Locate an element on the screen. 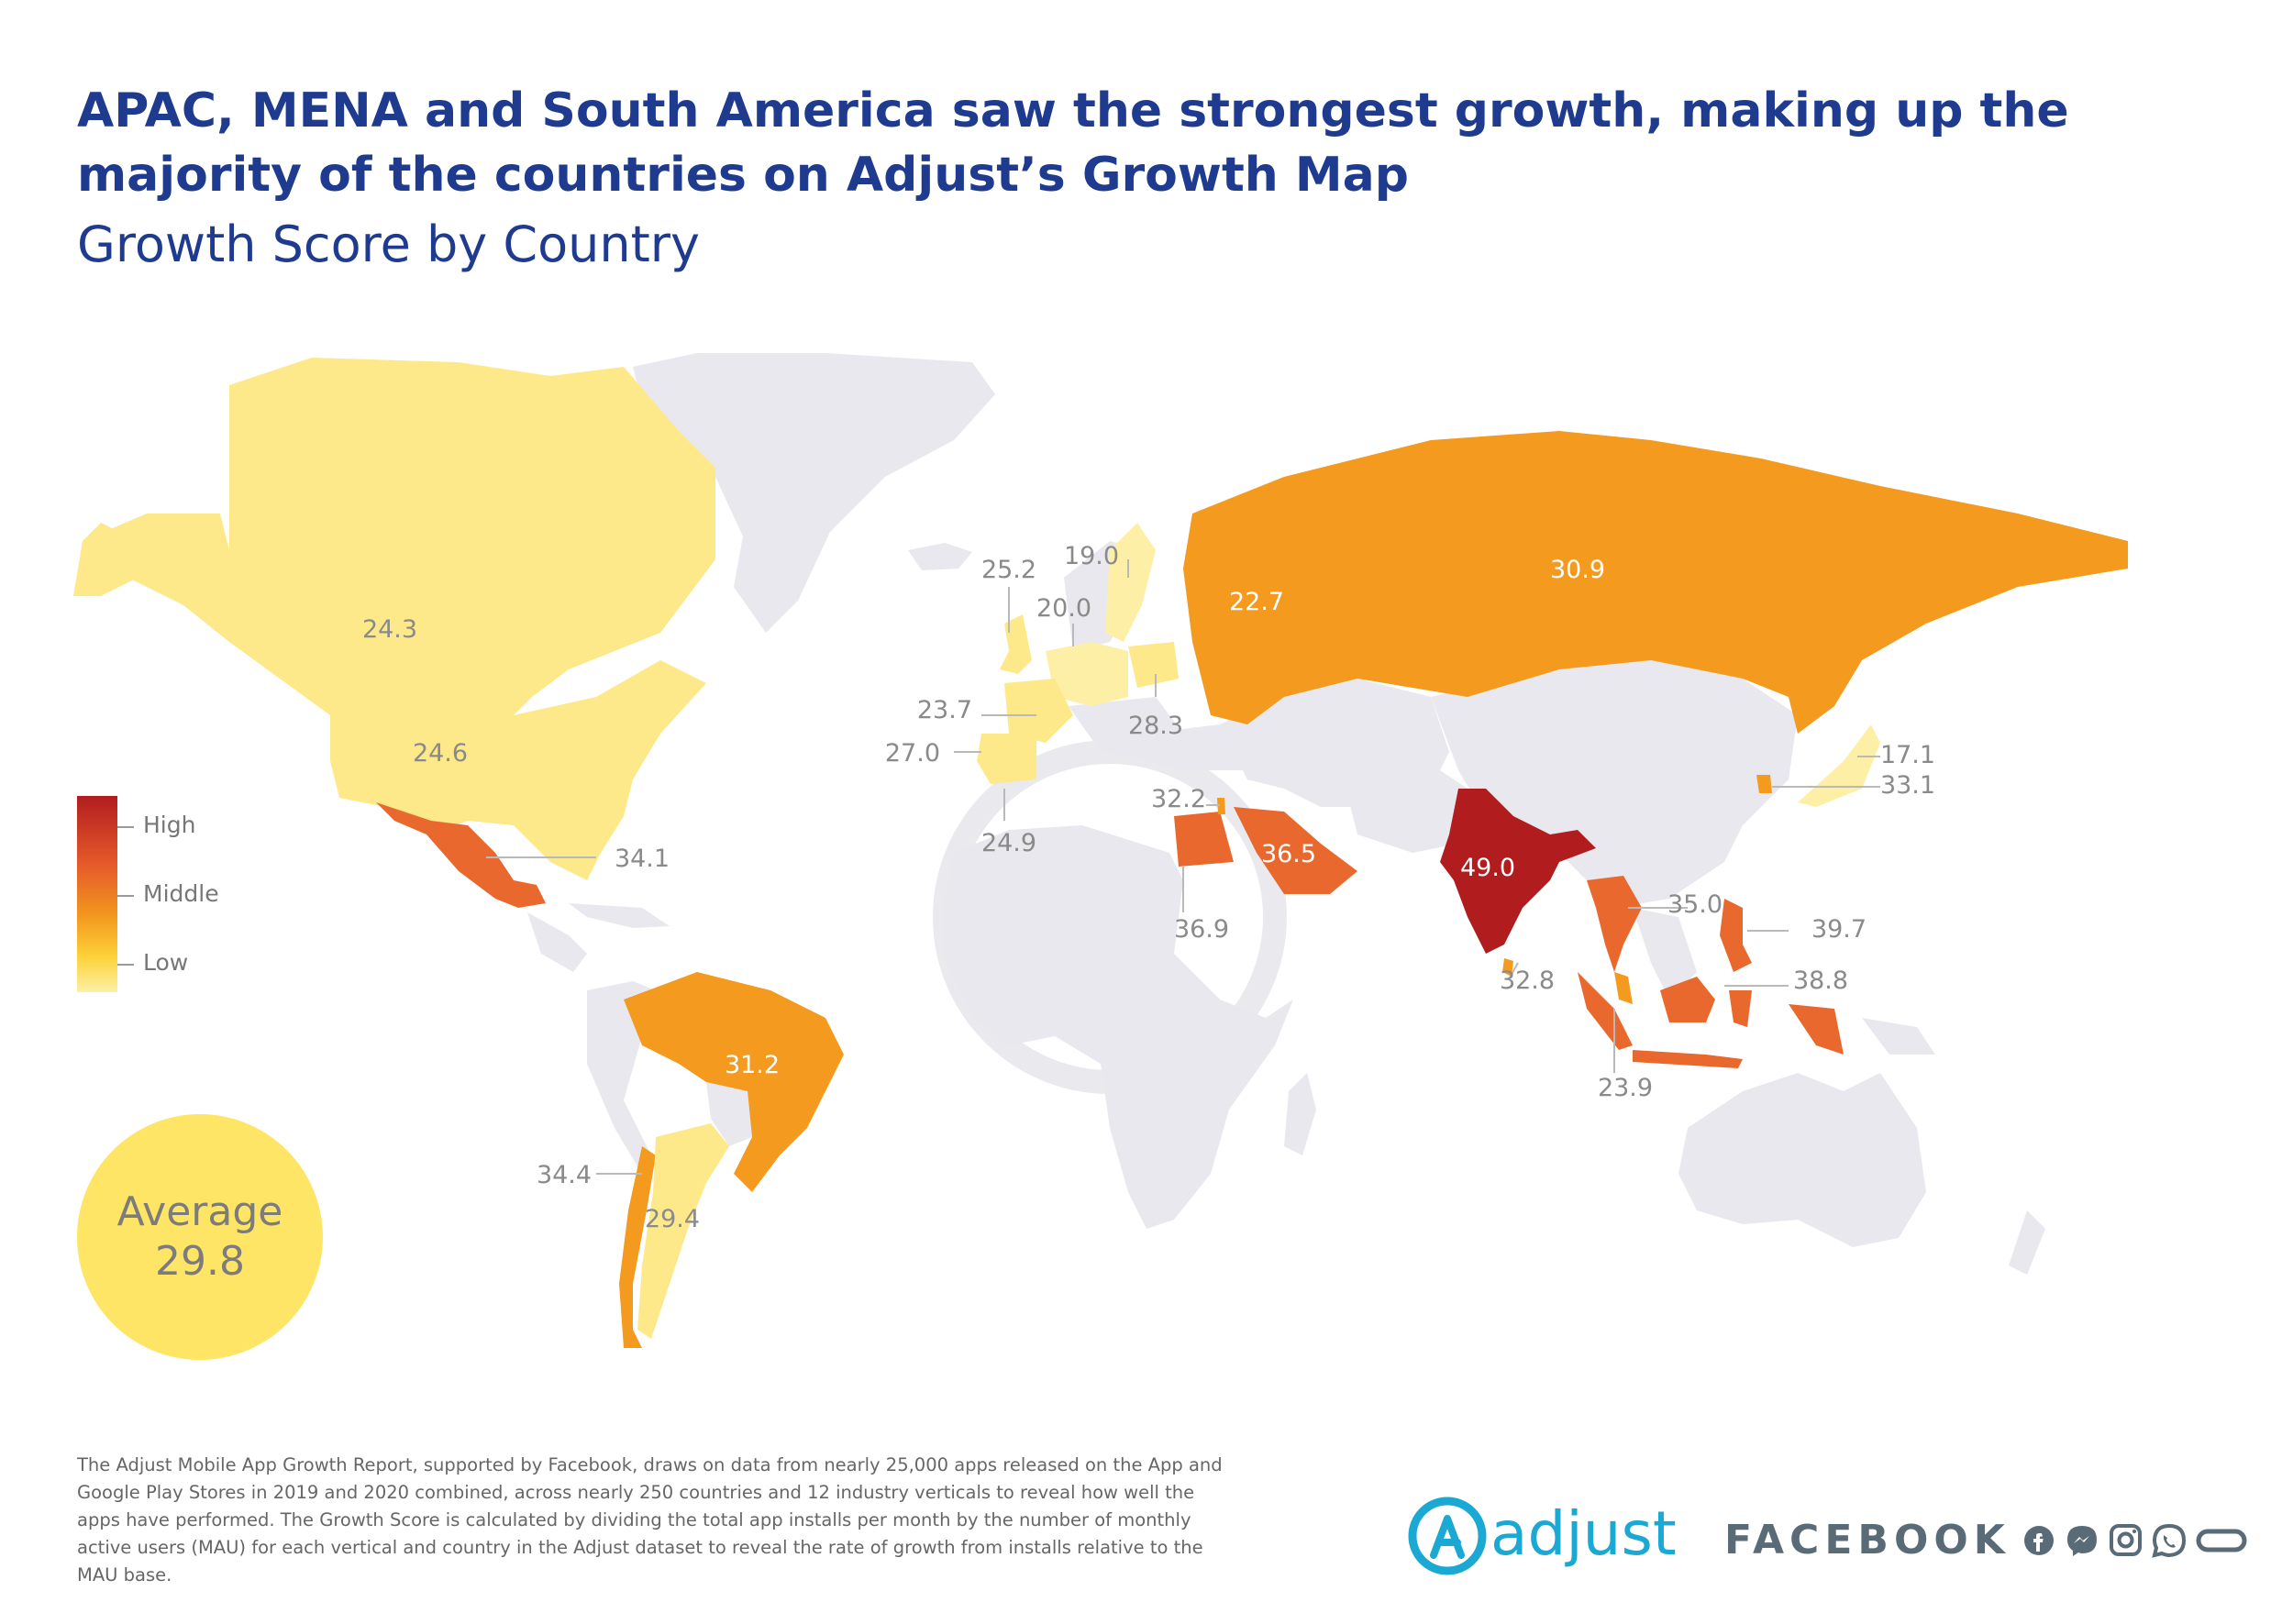 Image resolution: width=2293 pixels, height=1624 pixels. average-badge: Average 29.8 is located at coordinates (200, 1237).